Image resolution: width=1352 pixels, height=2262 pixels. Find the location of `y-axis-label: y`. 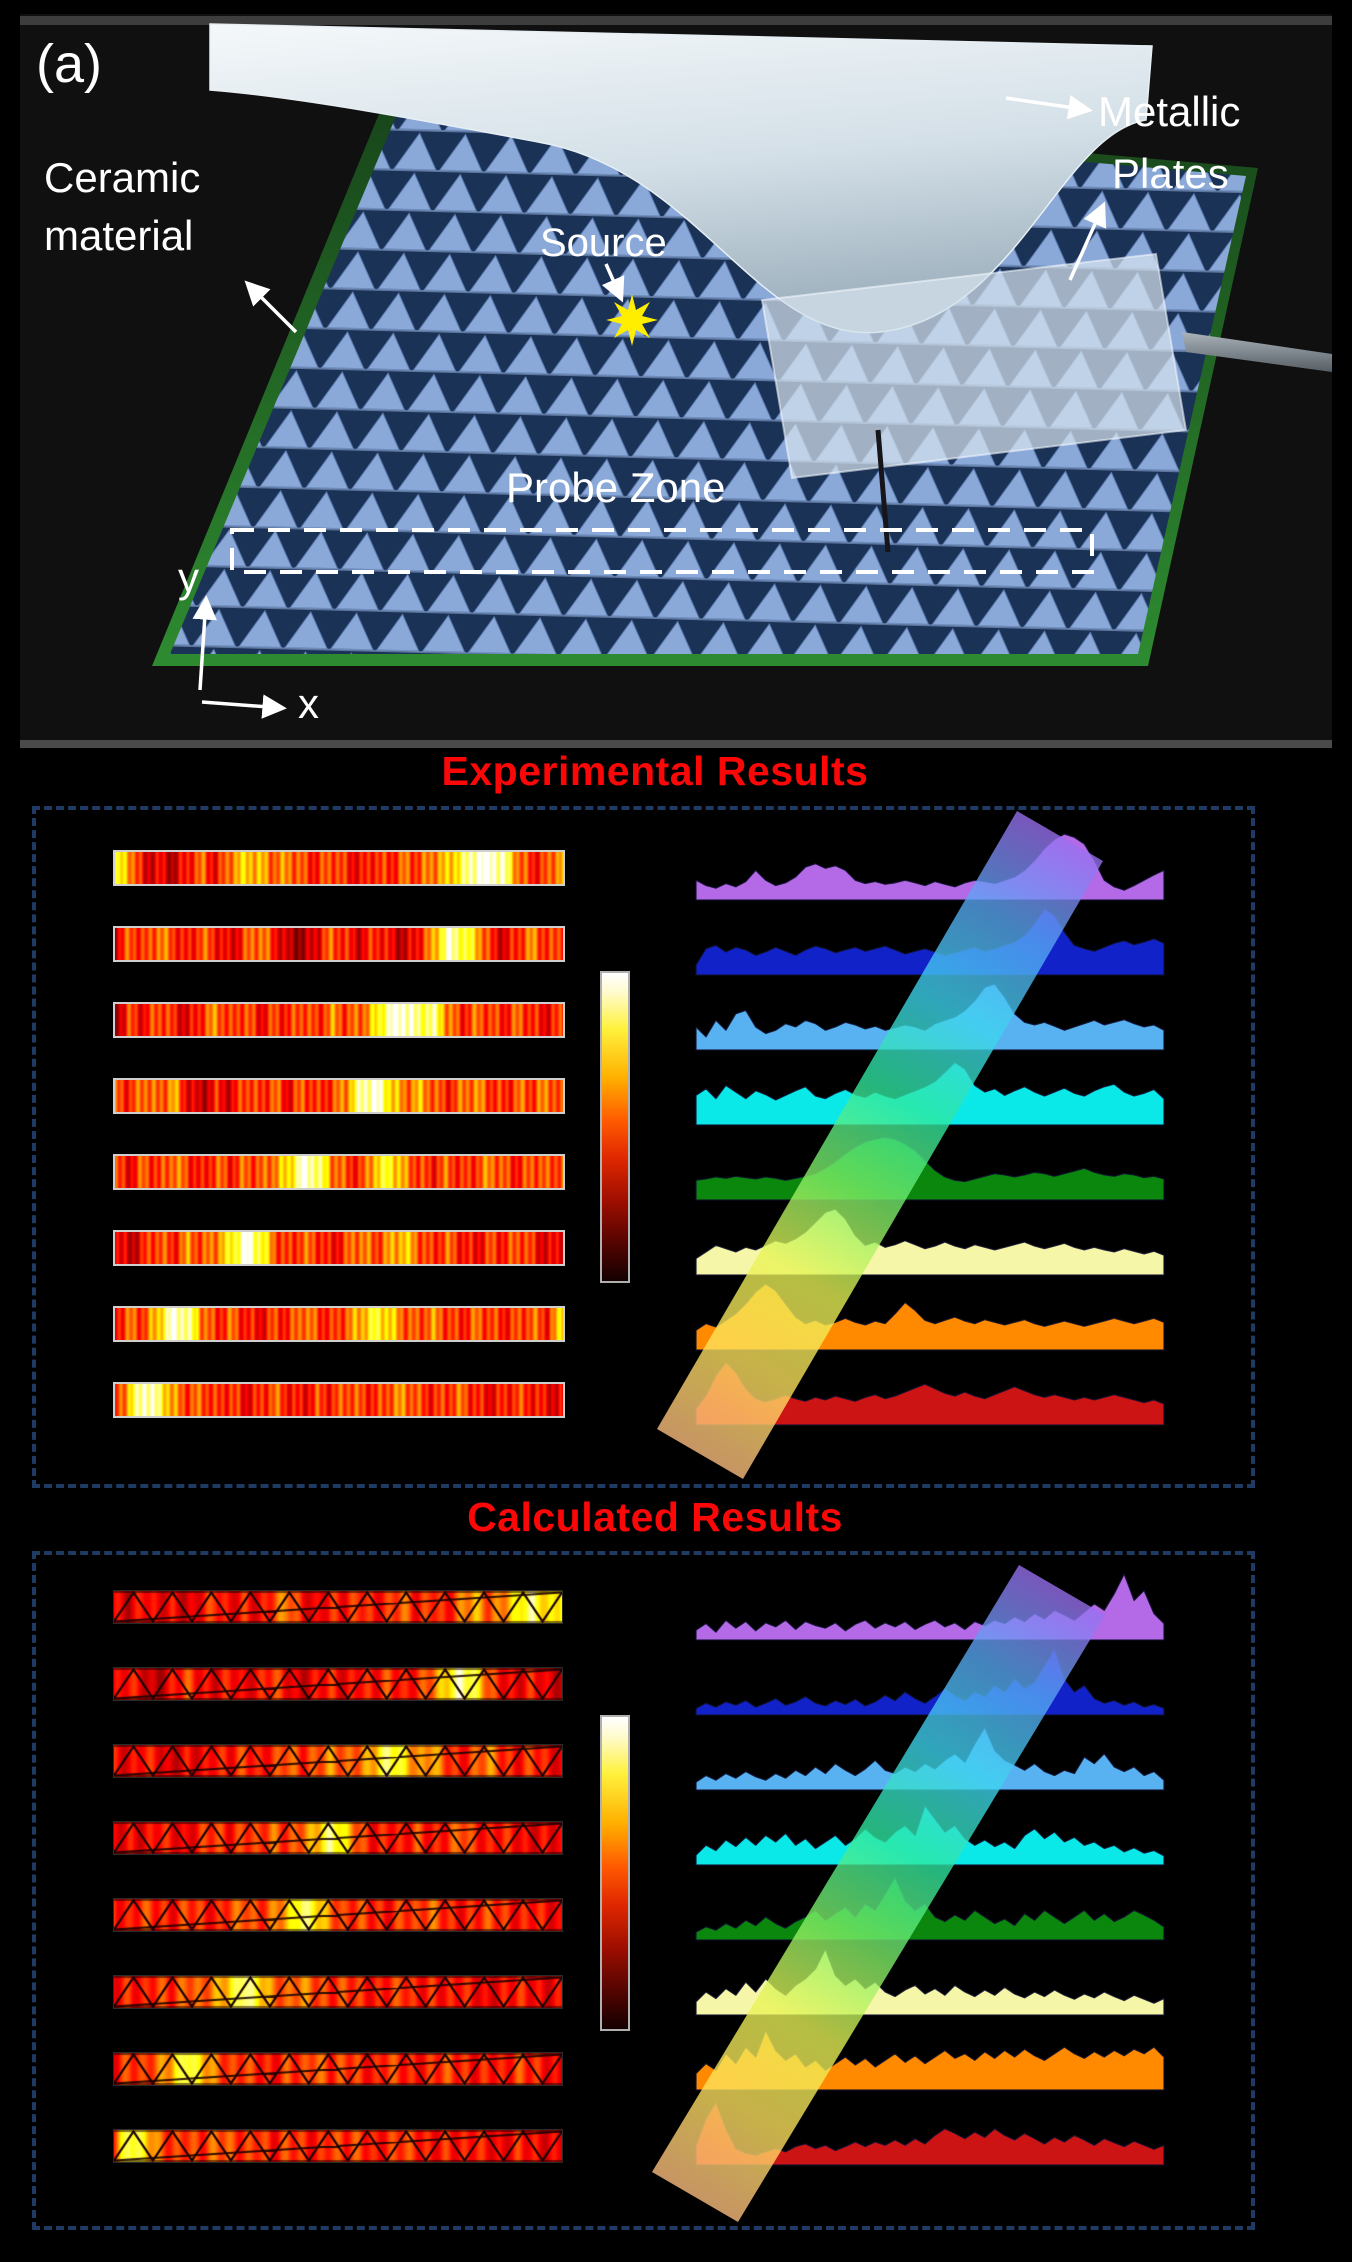

y-axis-label: y is located at coordinates (188, 577).